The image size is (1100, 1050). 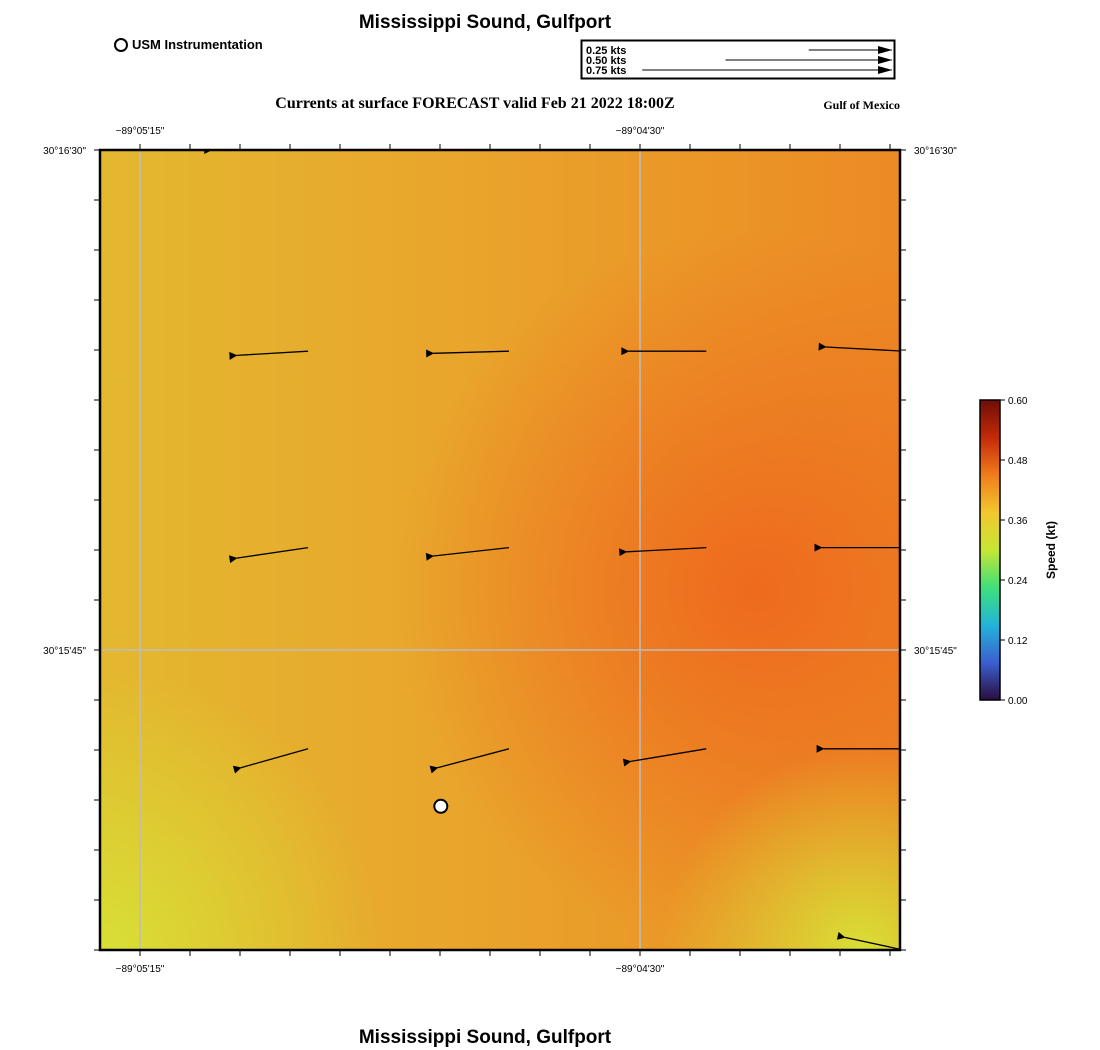 I want to click on map-title: Mississippi Sound, Gulfport, so click(x=485, y=22).